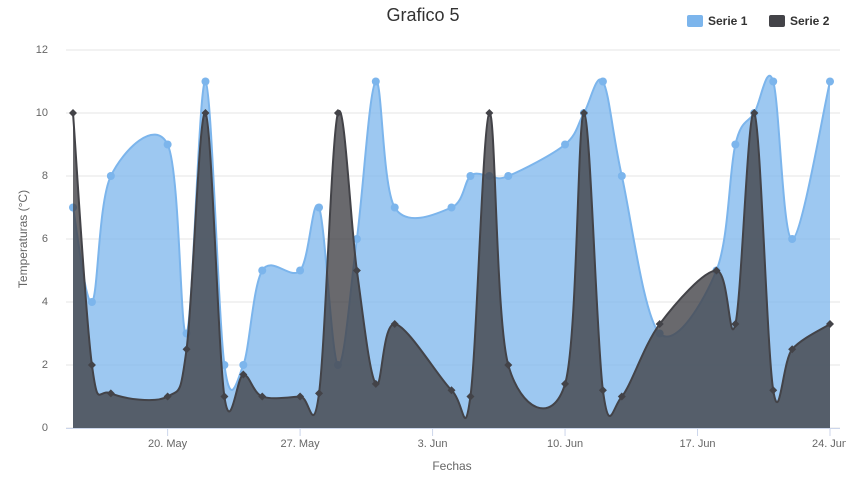  What do you see at coordinates (45, 176) in the screenshot?
I see `y-tick-label: 8` at bounding box center [45, 176].